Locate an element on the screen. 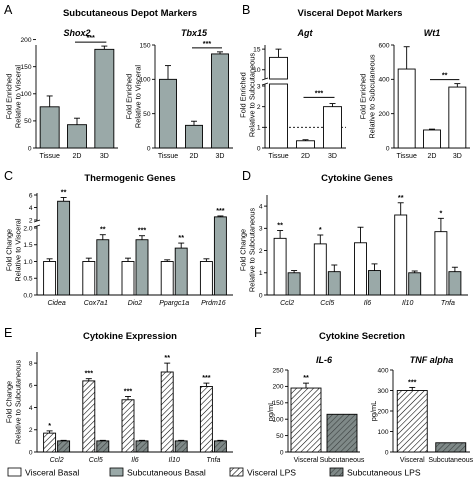 This screenshot has width=474, height=495. y-tick-3-label: 3 is located at coordinates (261, 229).